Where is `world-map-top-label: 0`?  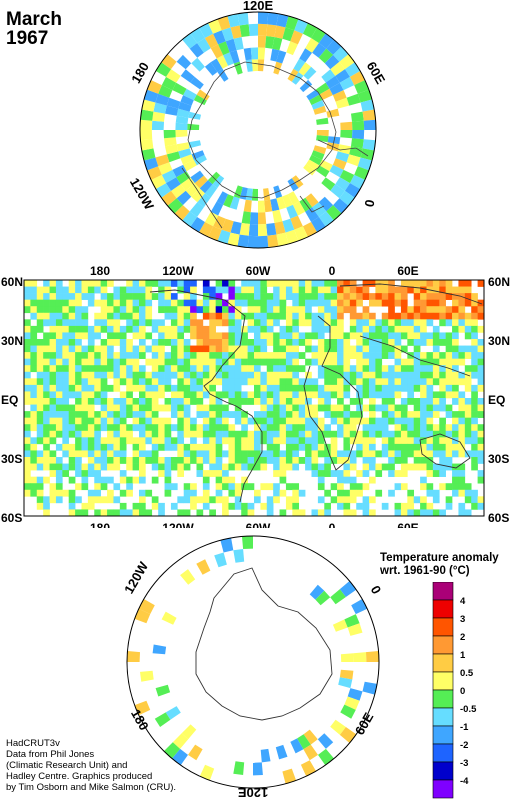 world-map-top-label: 0 is located at coordinates (332, 271).